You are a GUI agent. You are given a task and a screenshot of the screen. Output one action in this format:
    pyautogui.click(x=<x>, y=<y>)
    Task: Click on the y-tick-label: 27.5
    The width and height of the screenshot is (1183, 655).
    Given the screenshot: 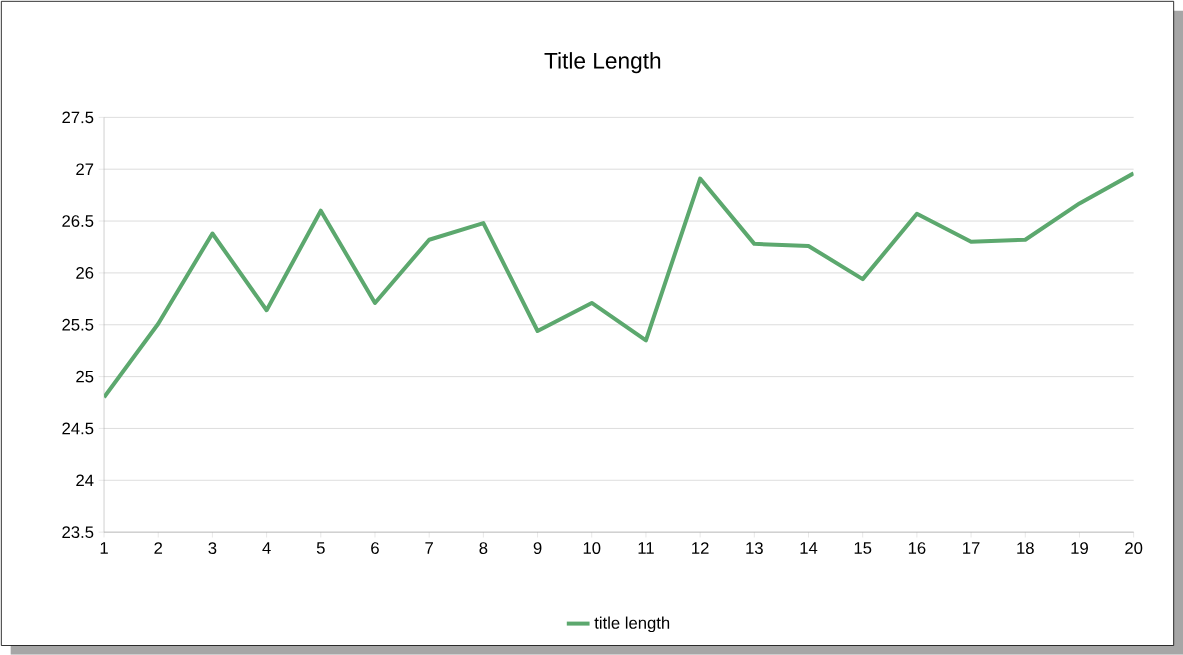 What is the action you would take?
    pyautogui.click(x=78, y=117)
    